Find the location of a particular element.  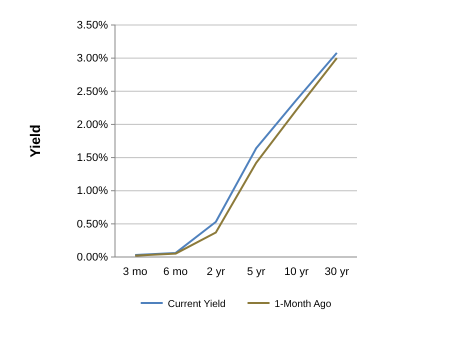

legend-label: 1-Month Ago is located at coordinates (303, 304).